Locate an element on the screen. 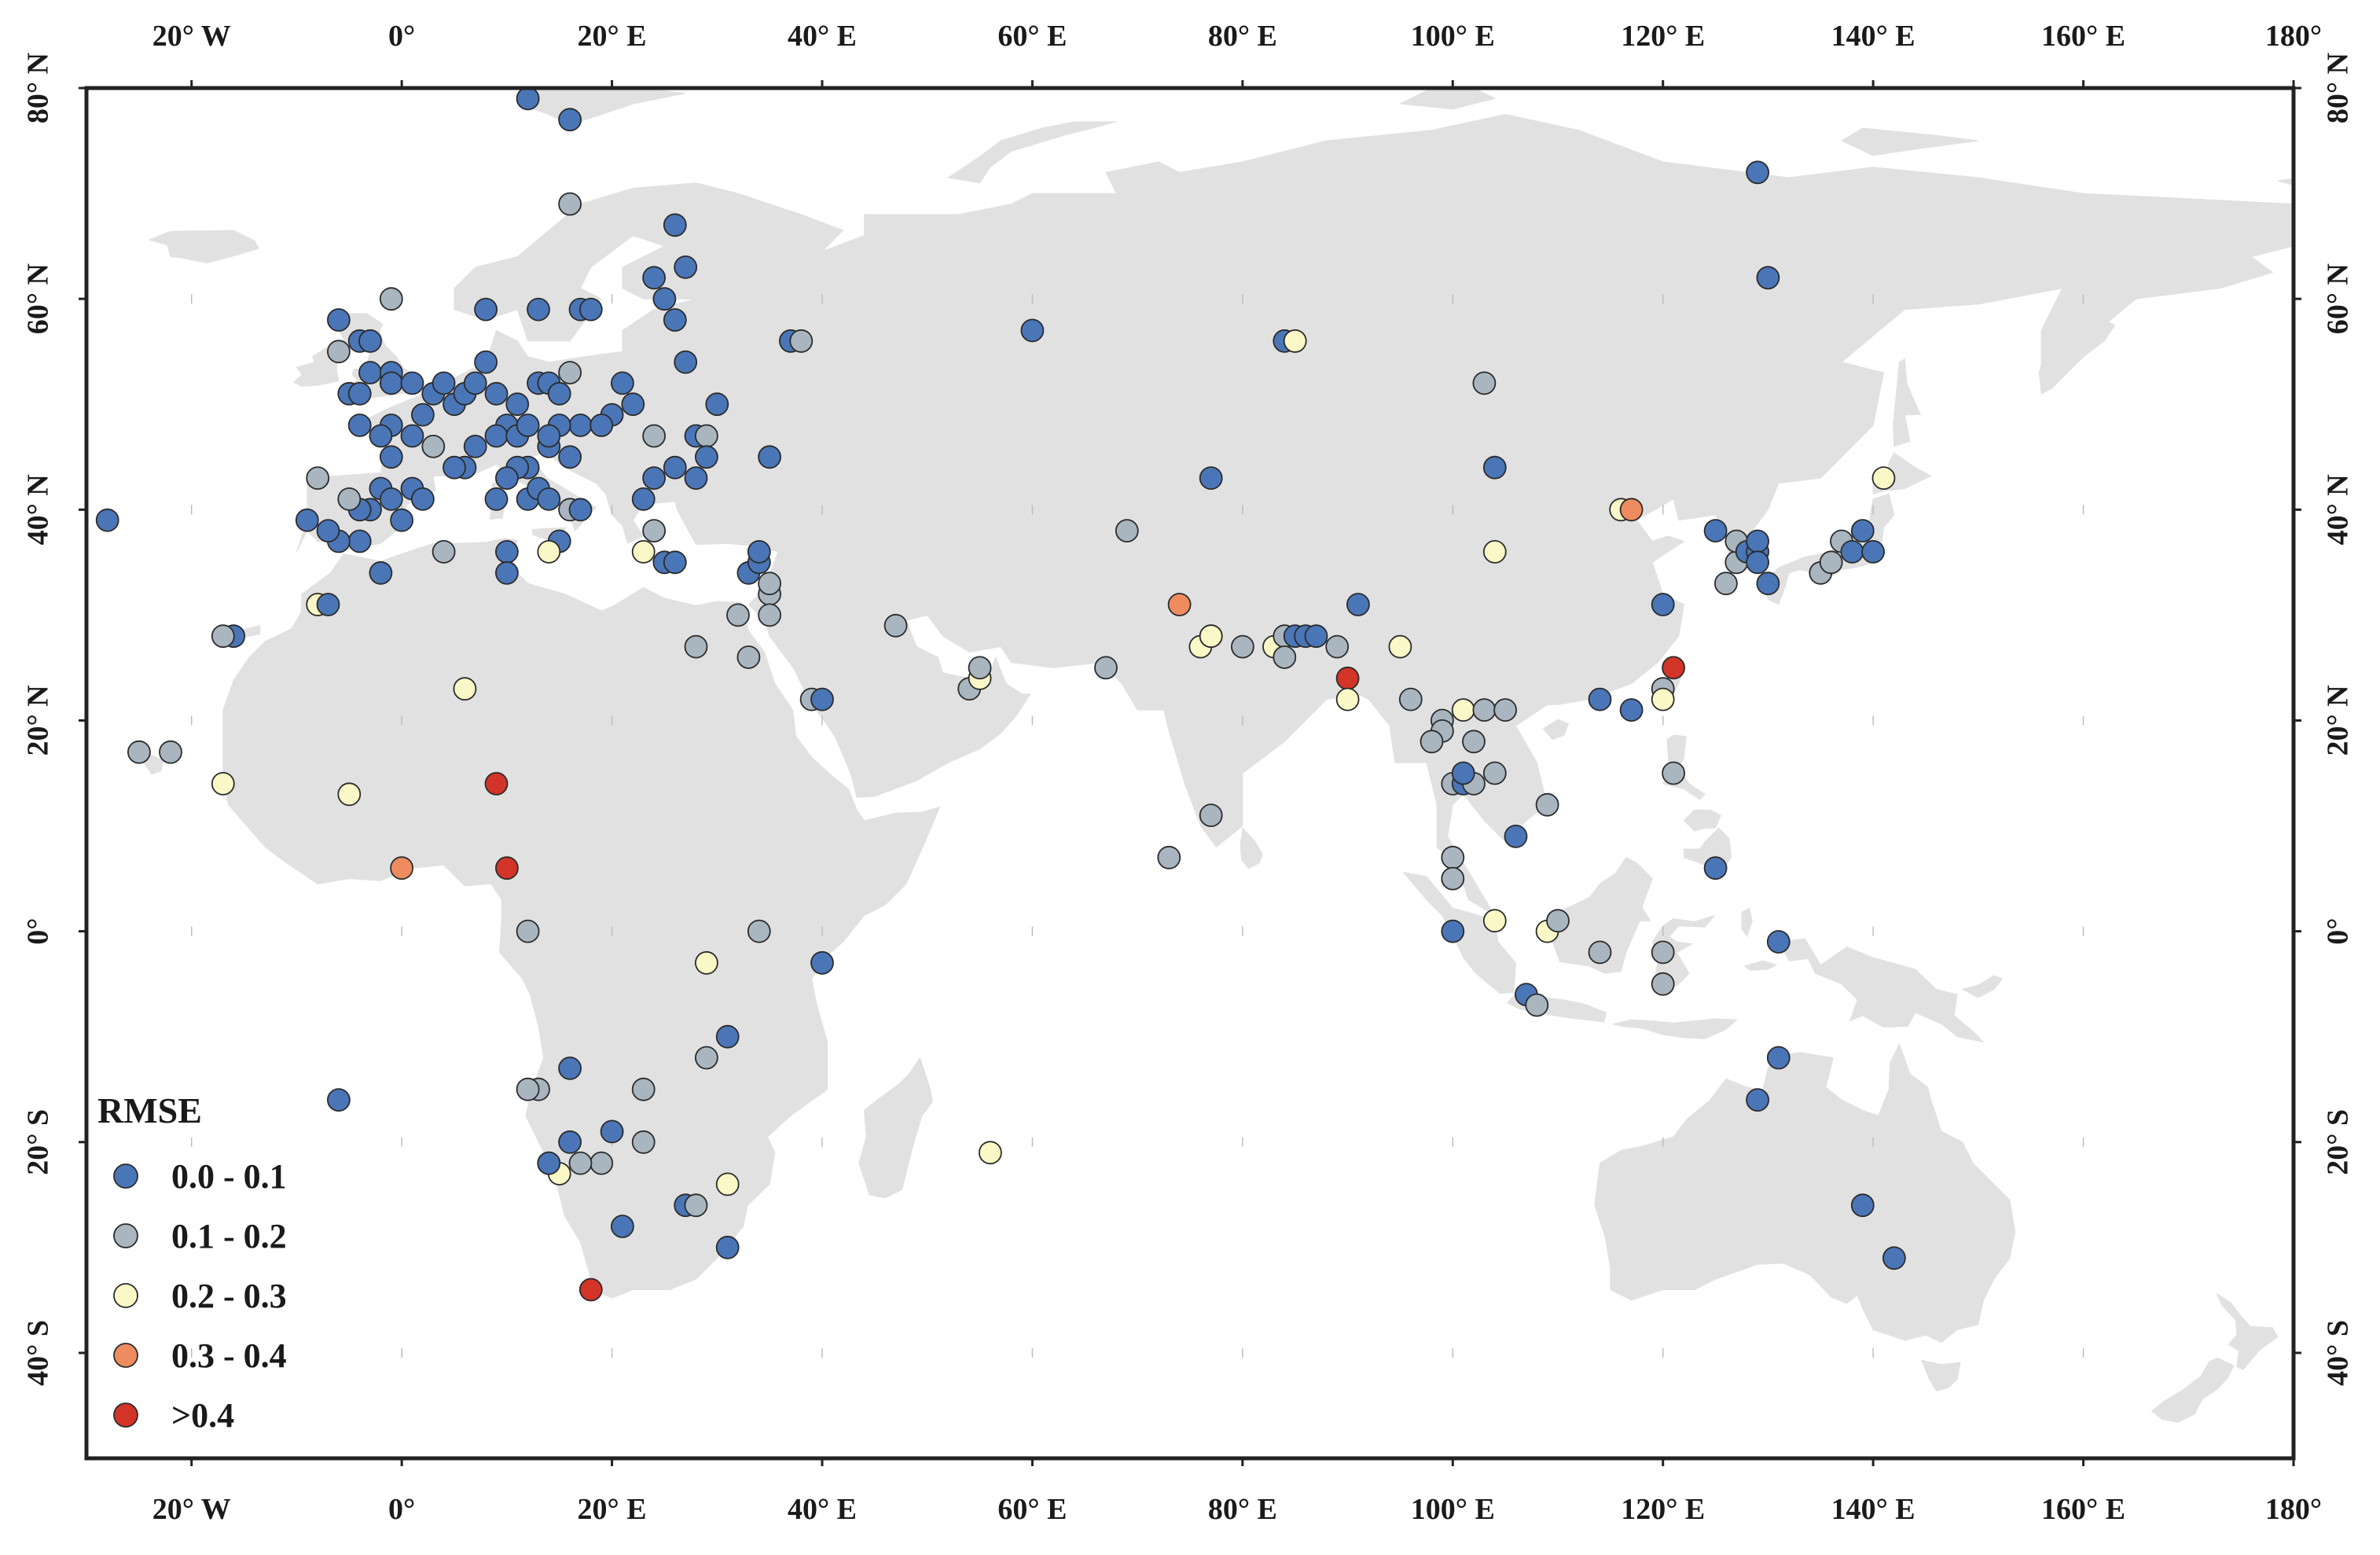 The width and height of the screenshot is (2380, 1555). landmass-new-guinea is located at coordinates (1881, 990).